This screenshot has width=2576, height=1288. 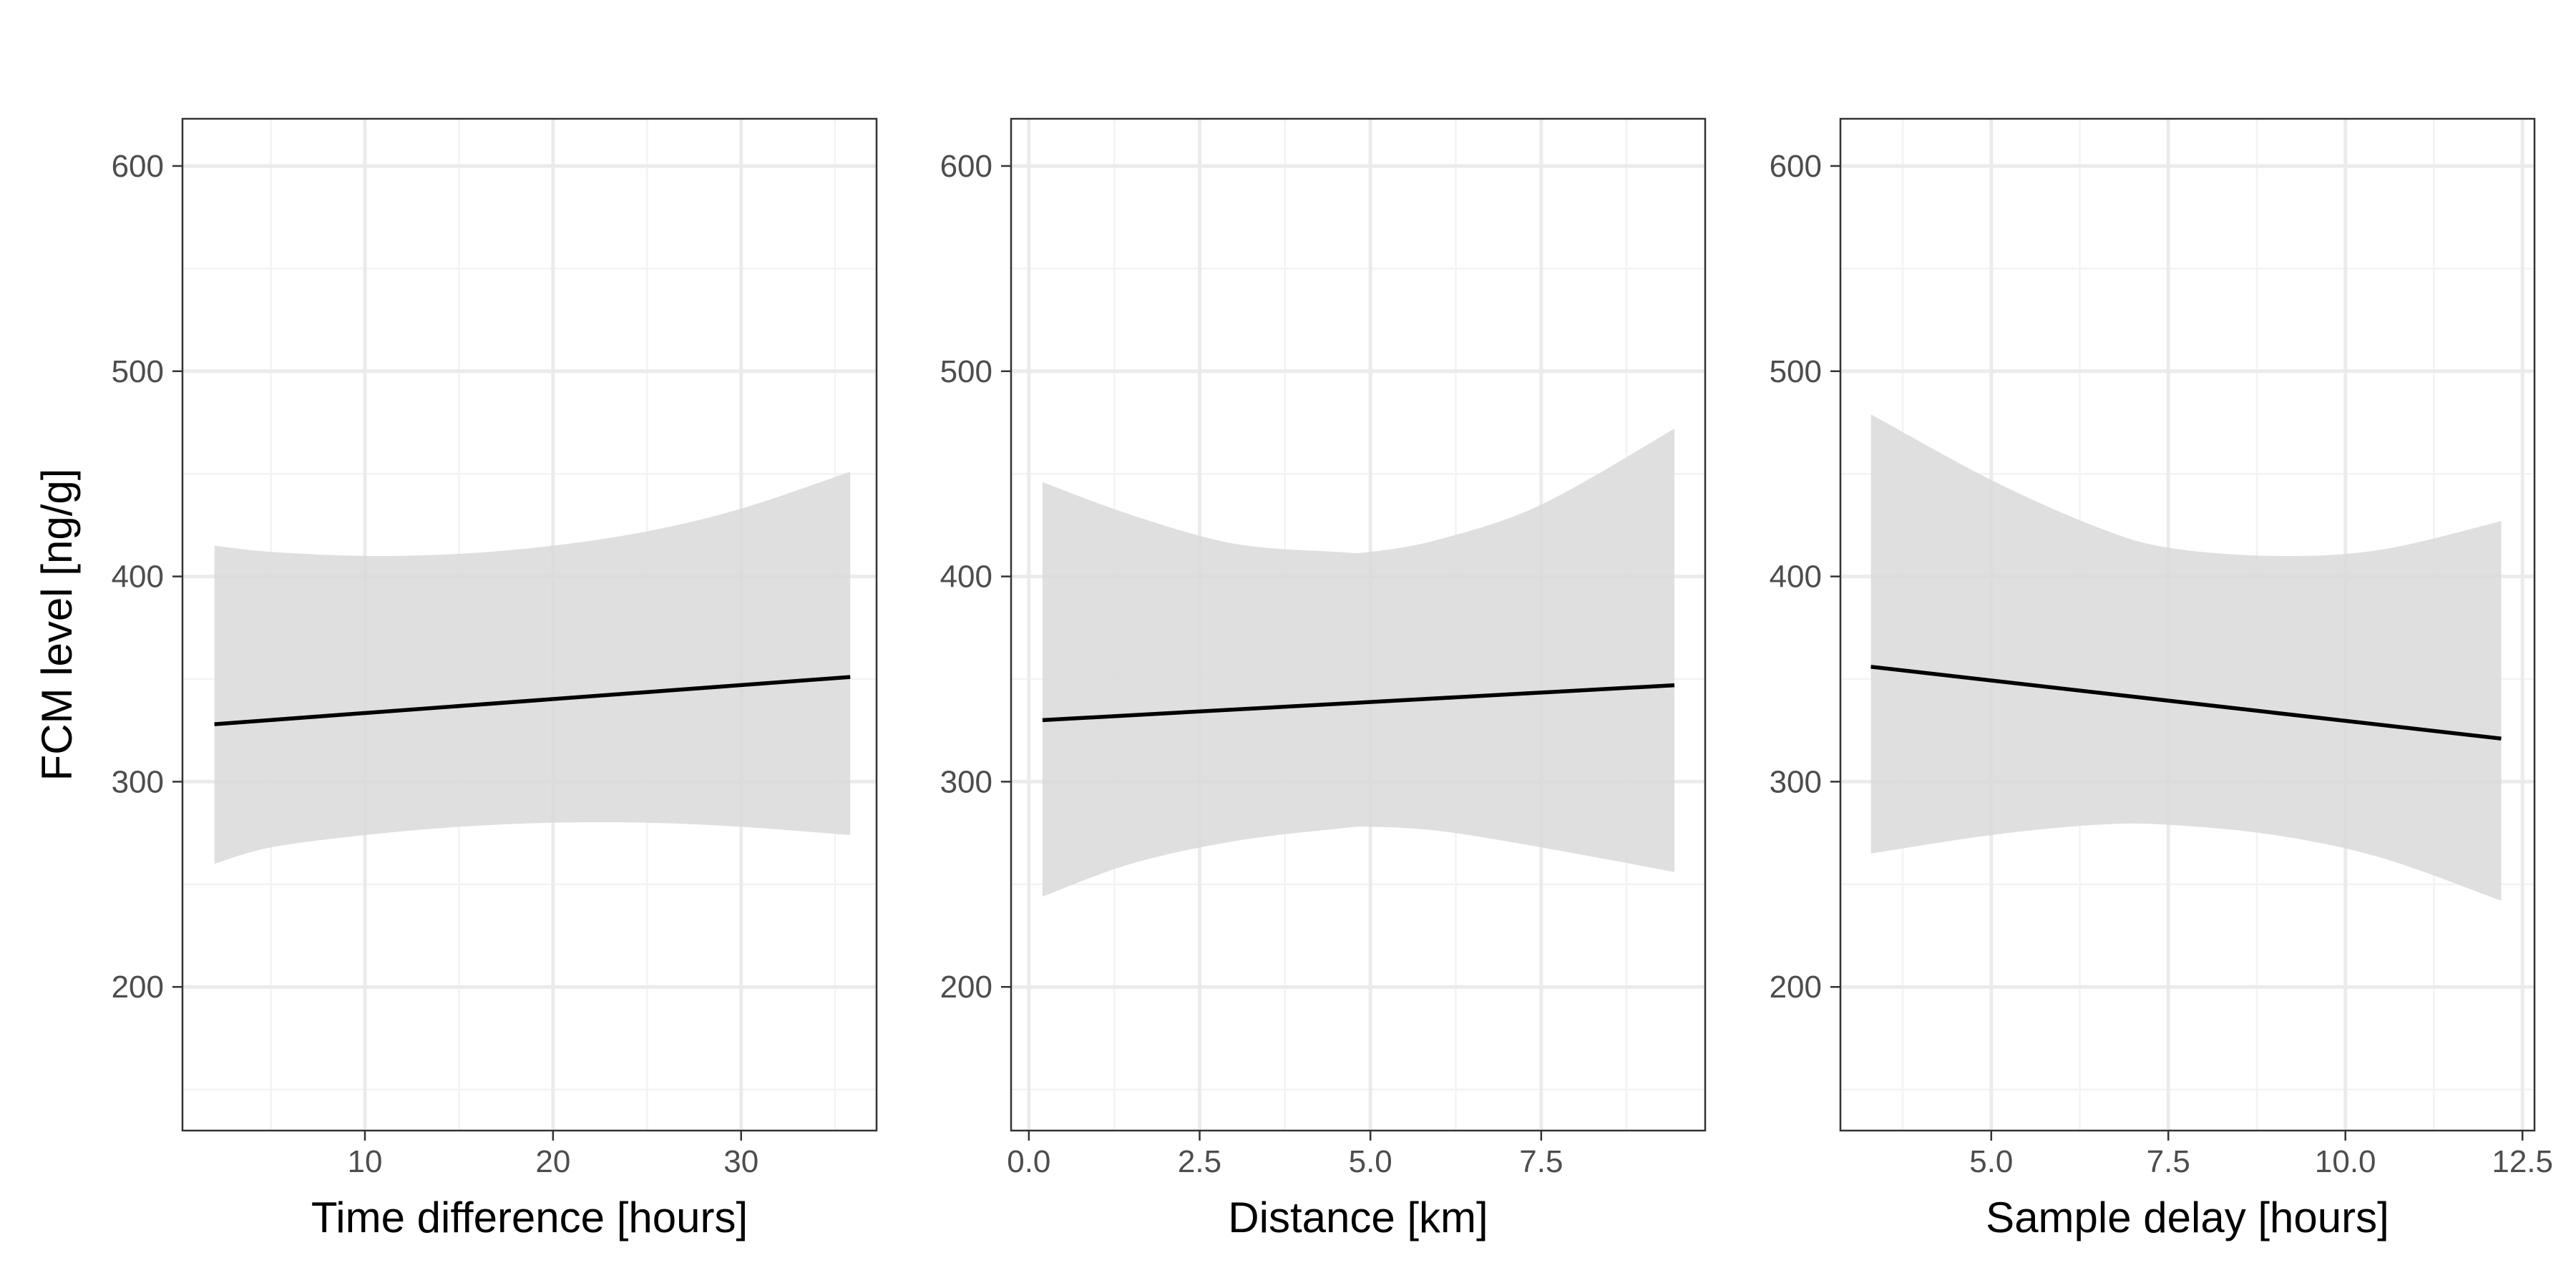 What do you see at coordinates (1028, 1161) in the screenshot?
I see `x-tick-label: 0.0` at bounding box center [1028, 1161].